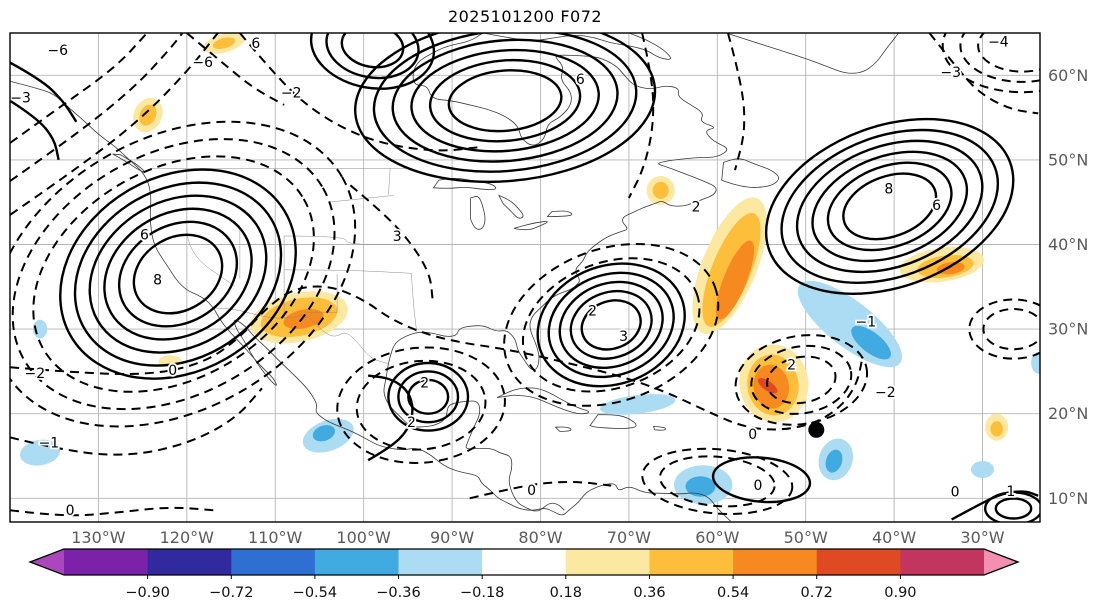  Describe the element at coordinates (817, 593) in the screenshot. I see `colorbar-tick-label: 0.72` at that location.